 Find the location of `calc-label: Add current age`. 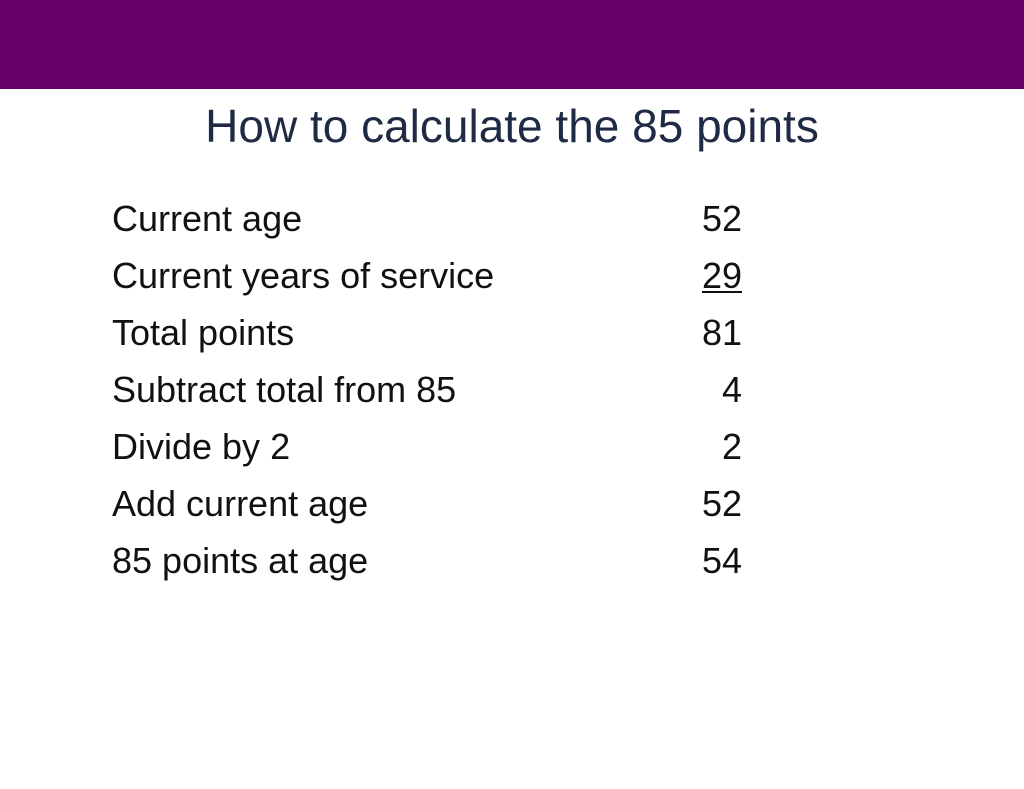

calc-label: Add current age is located at coordinates (240, 503).